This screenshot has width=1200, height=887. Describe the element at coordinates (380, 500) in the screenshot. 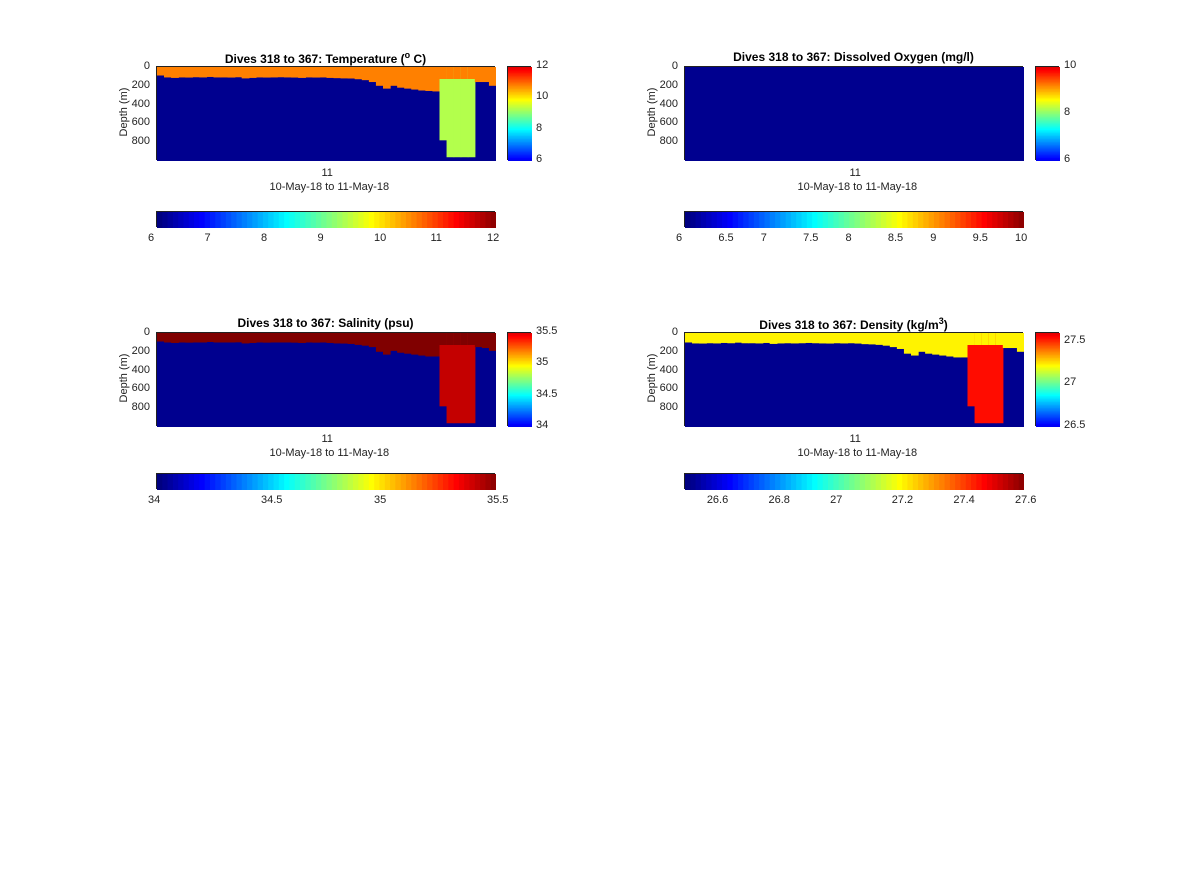

I see `colorbar-tick-label: 35` at that location.